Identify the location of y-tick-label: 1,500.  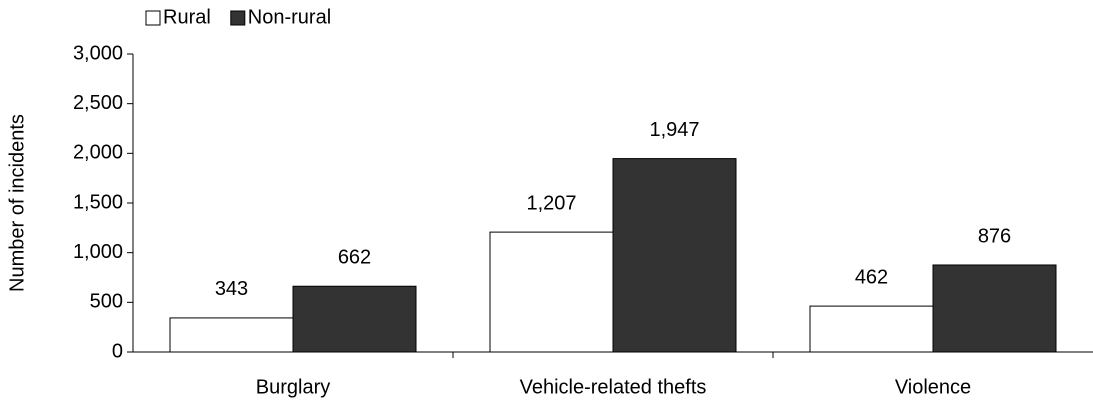
(98, 202).